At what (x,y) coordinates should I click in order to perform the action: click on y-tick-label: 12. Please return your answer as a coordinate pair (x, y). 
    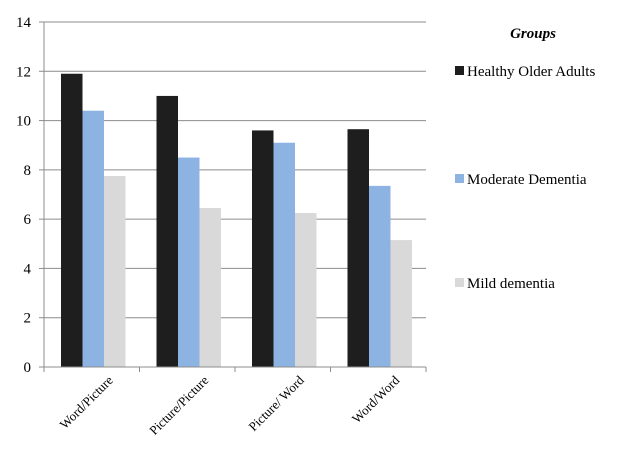
    Looking at the image, I should click on (23, 72).